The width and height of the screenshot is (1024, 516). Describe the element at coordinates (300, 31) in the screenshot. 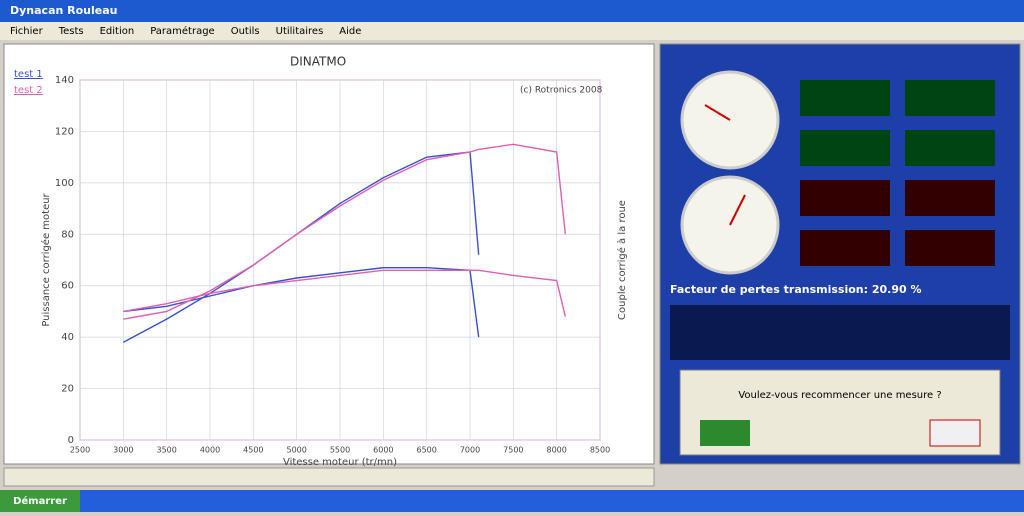

I see `menu-item: Utilitaires` at that location.